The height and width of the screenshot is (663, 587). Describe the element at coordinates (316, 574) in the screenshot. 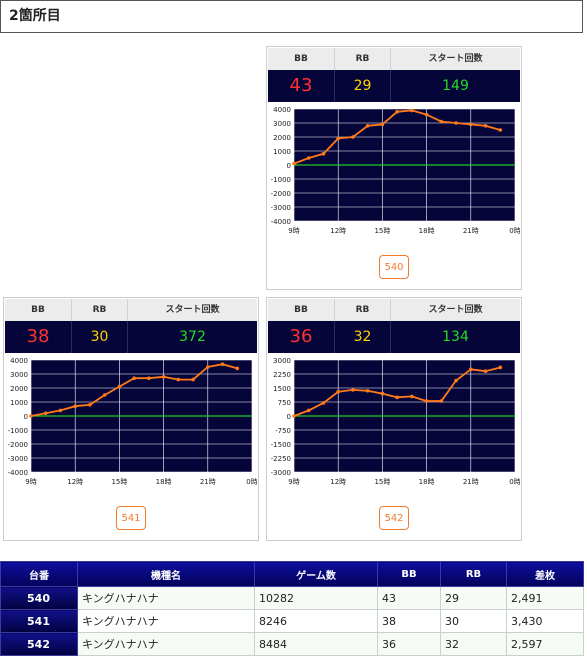

I see `col-header-games: ゲーム数` at that location.